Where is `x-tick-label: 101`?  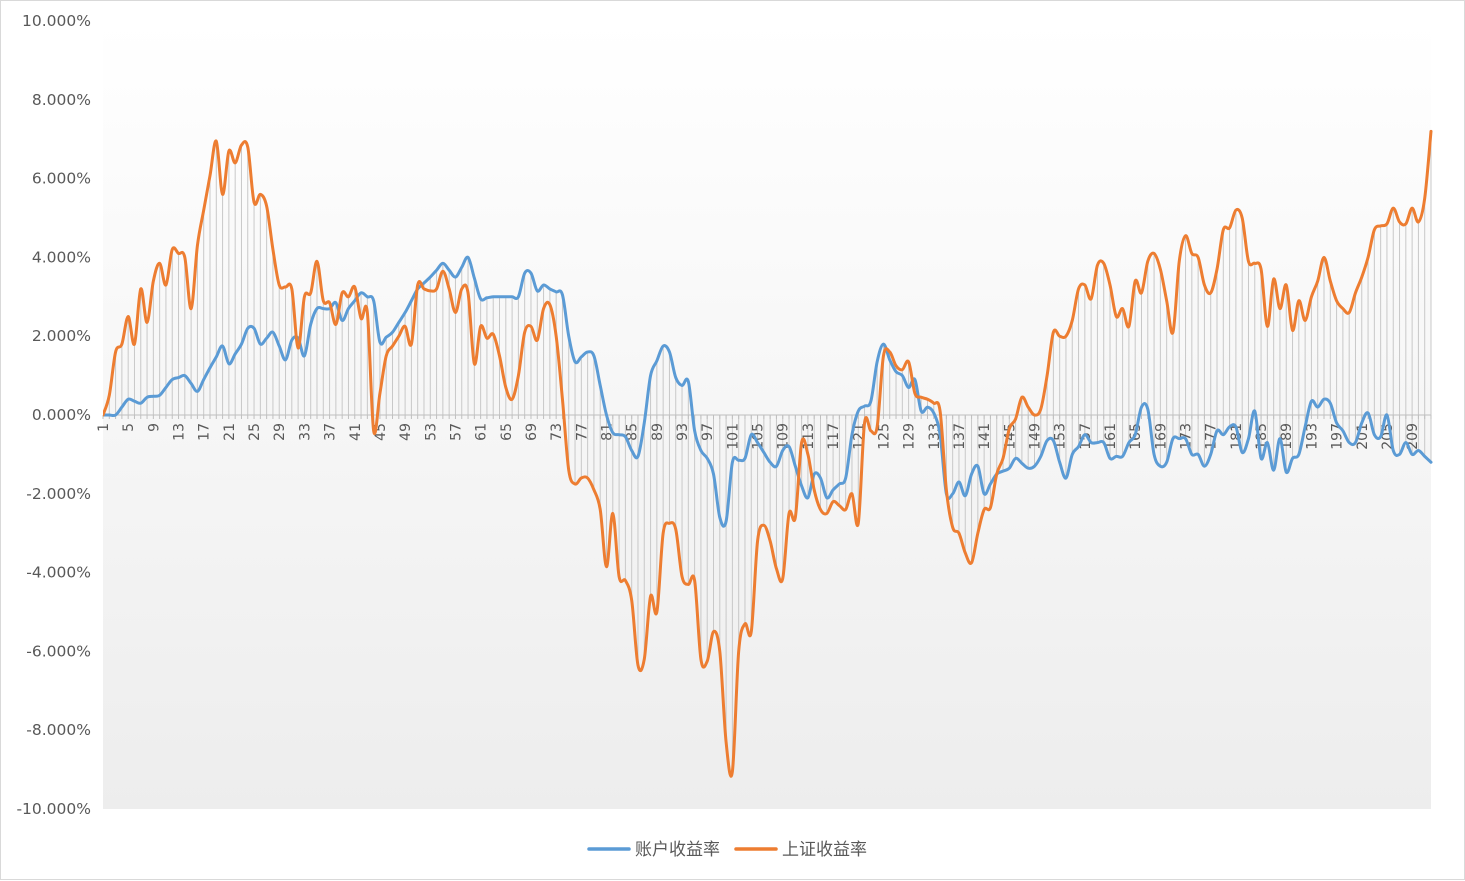 x-tick-label: 101 is located at coordinates (733, 436).